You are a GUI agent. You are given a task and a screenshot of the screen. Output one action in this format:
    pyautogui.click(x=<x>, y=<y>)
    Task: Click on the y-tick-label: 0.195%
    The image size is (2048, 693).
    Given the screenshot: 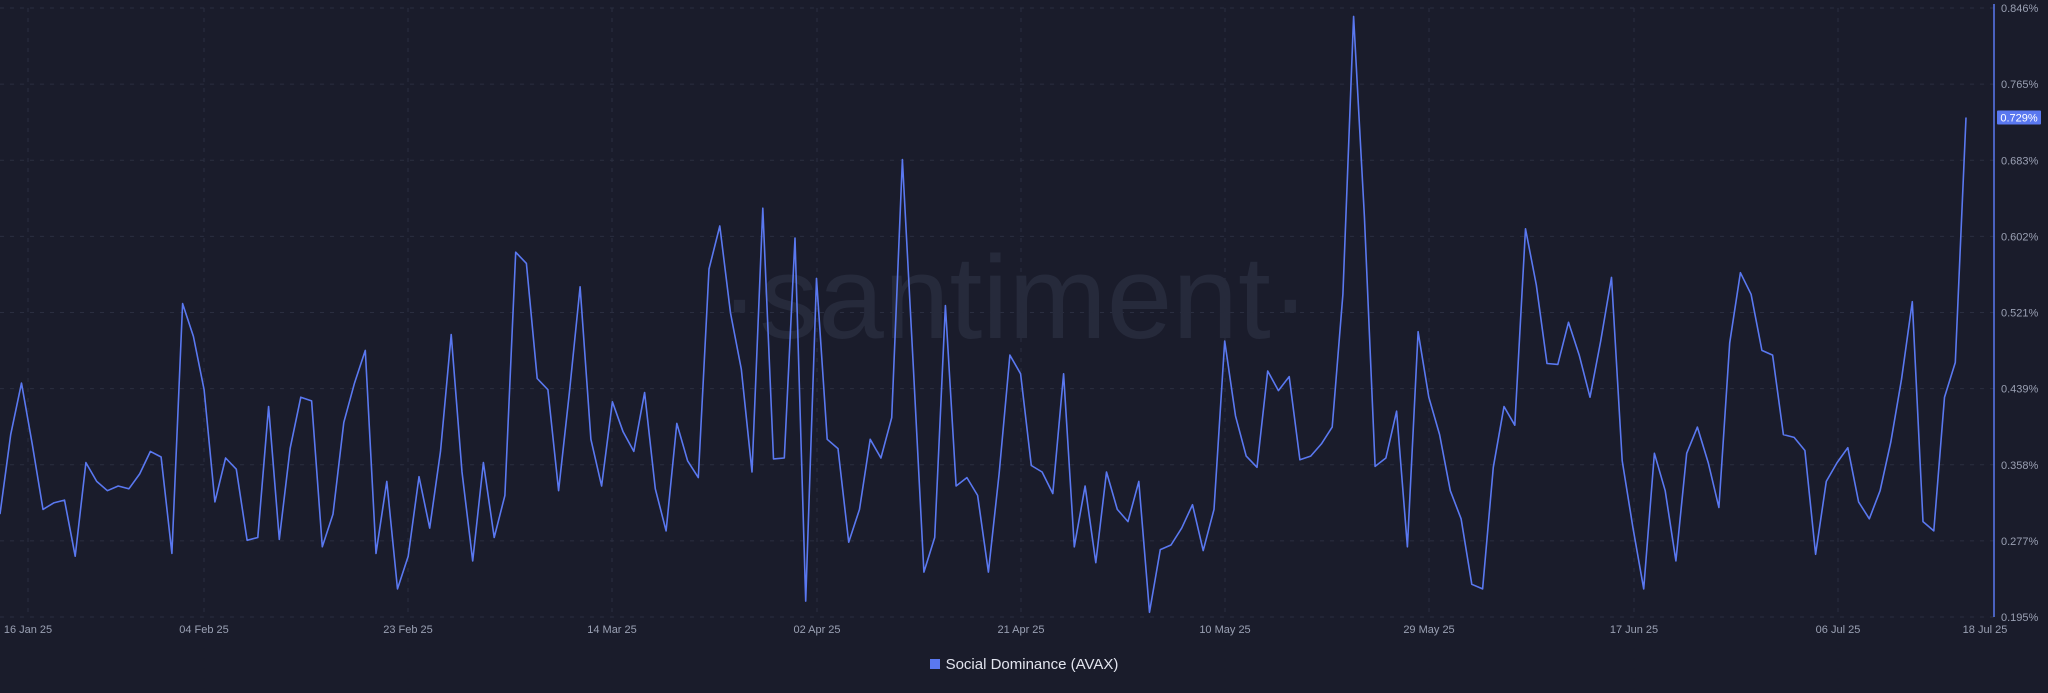 What is the action you would take?
    pyautogui.click(x=2020, y=618)
    